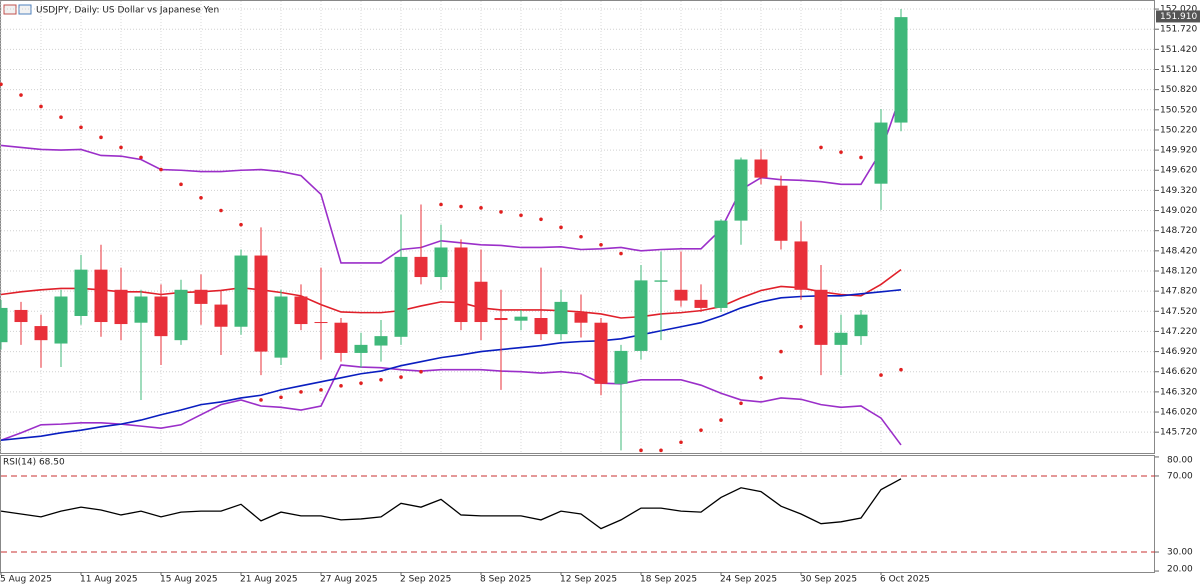  Describe the element at coordinates (1178, 70) in the screenshot. I see `y-tick-label: 151.120` at that location.